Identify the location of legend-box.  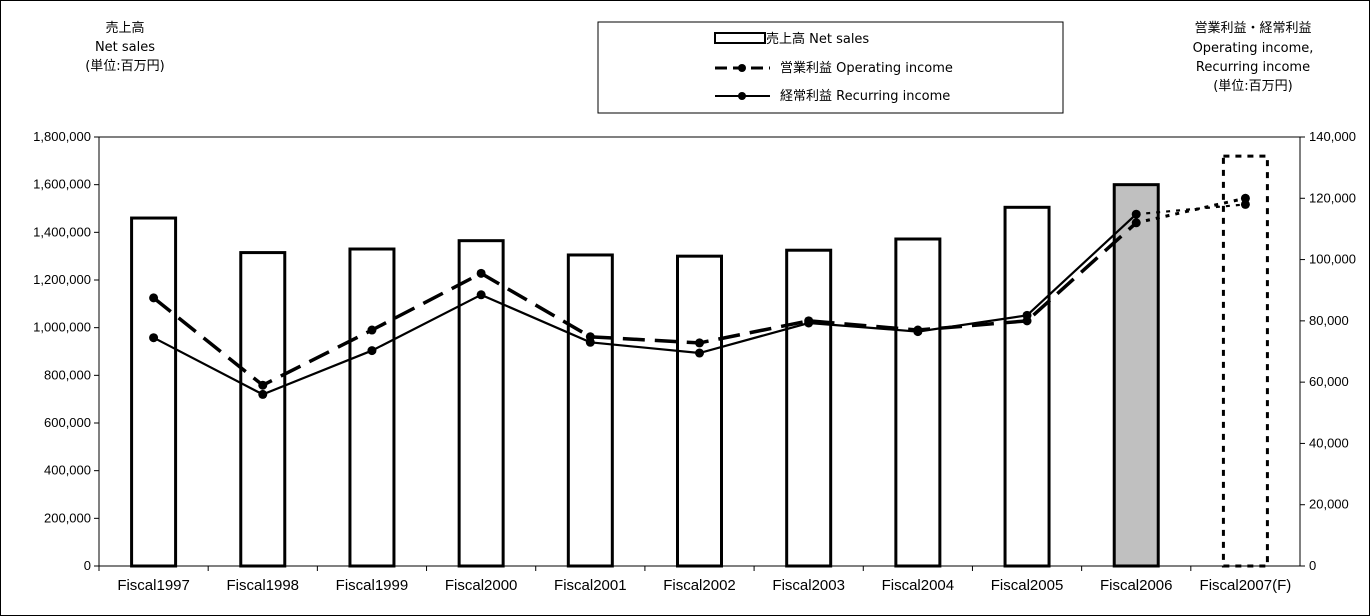
(830, 67).